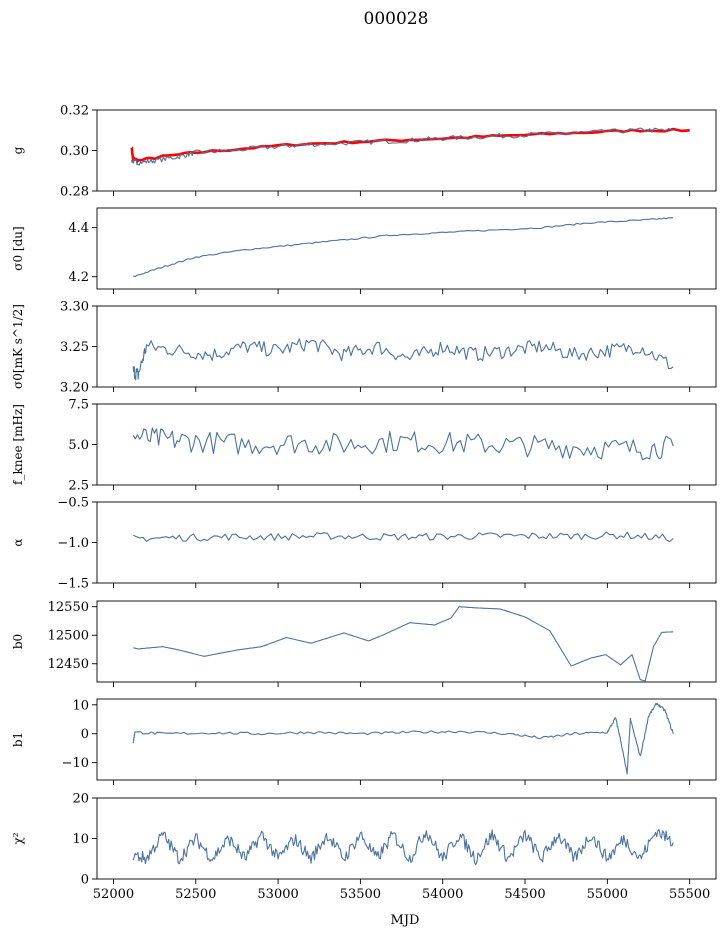 This screenshot has height=936, width=725. What do you see at coordinates (18, 346) in the screenshot?
I see `y-axis-label: σ0[mK s^1/2]` at bounding box center [18, 346].